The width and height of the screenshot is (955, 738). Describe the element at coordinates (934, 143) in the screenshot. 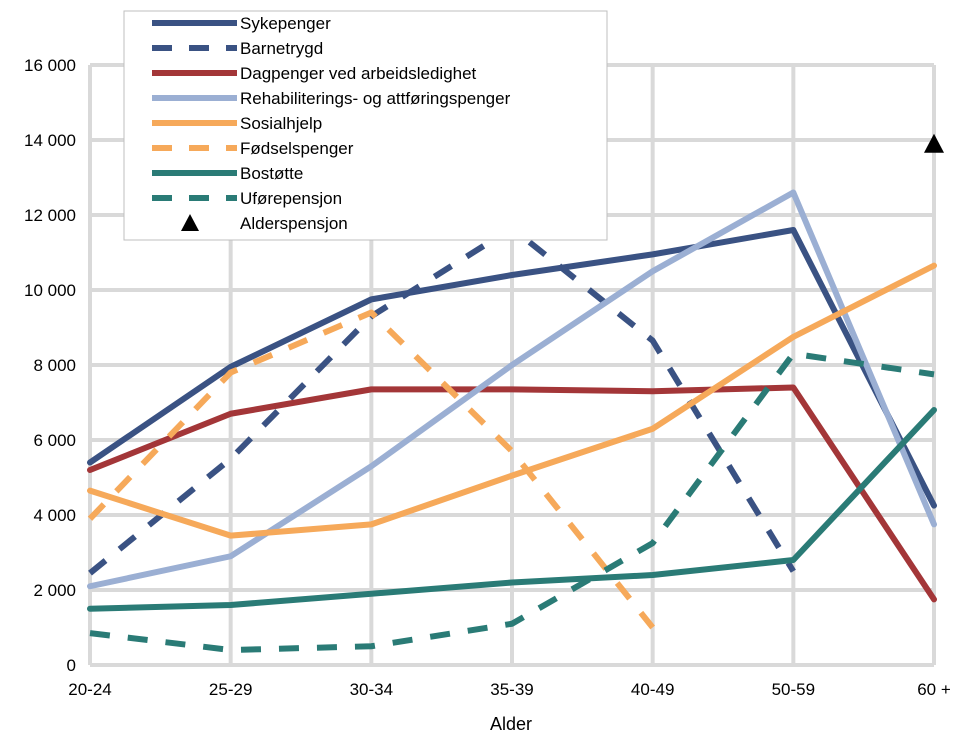

I see `data-point-alderspensjon` at that location.